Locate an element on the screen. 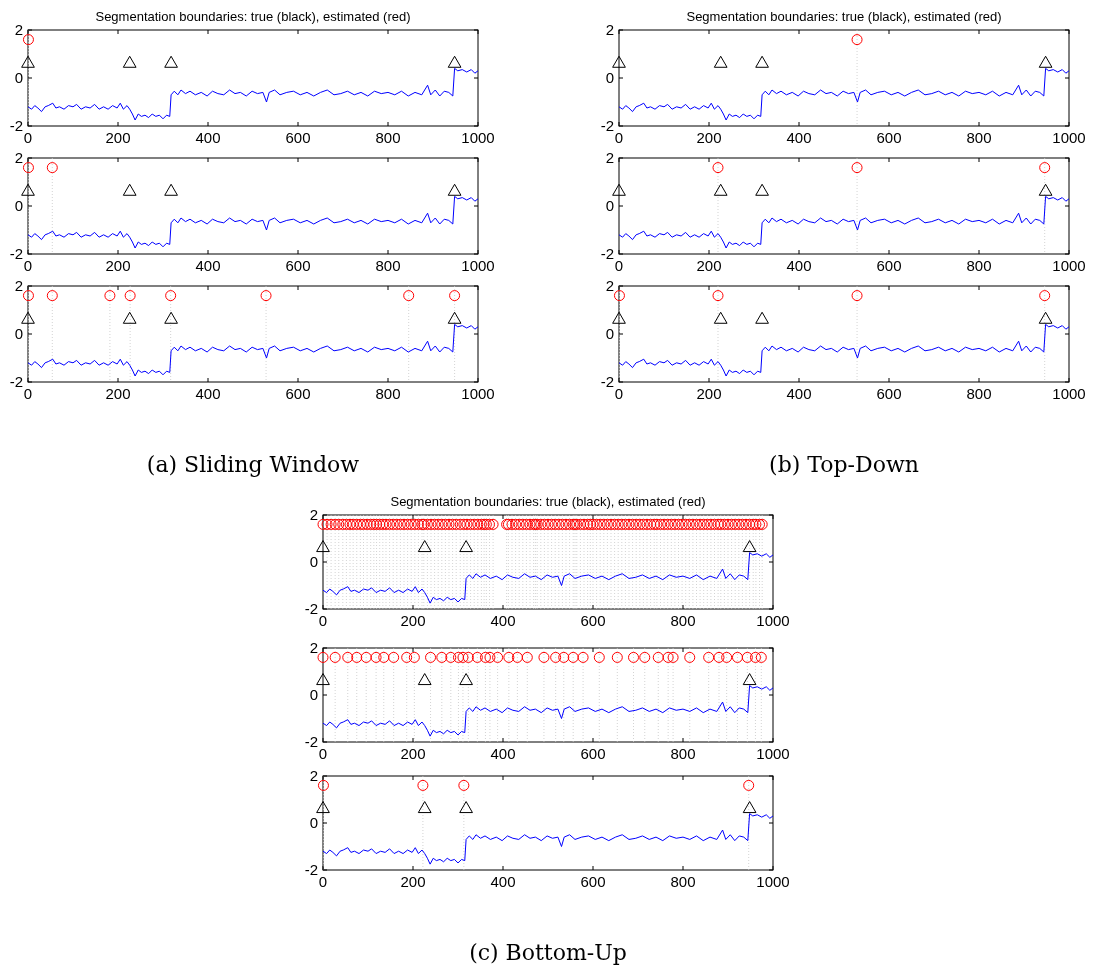 This screenshot has width=1094, height=967. text: (a) Sliding Window is located at coordinates (253, 464).